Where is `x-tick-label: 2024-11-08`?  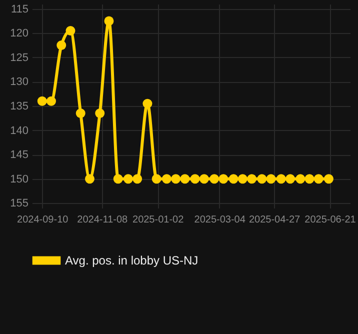
x-tick-label: 2024-11-08 is located at coordinates (102, 220).